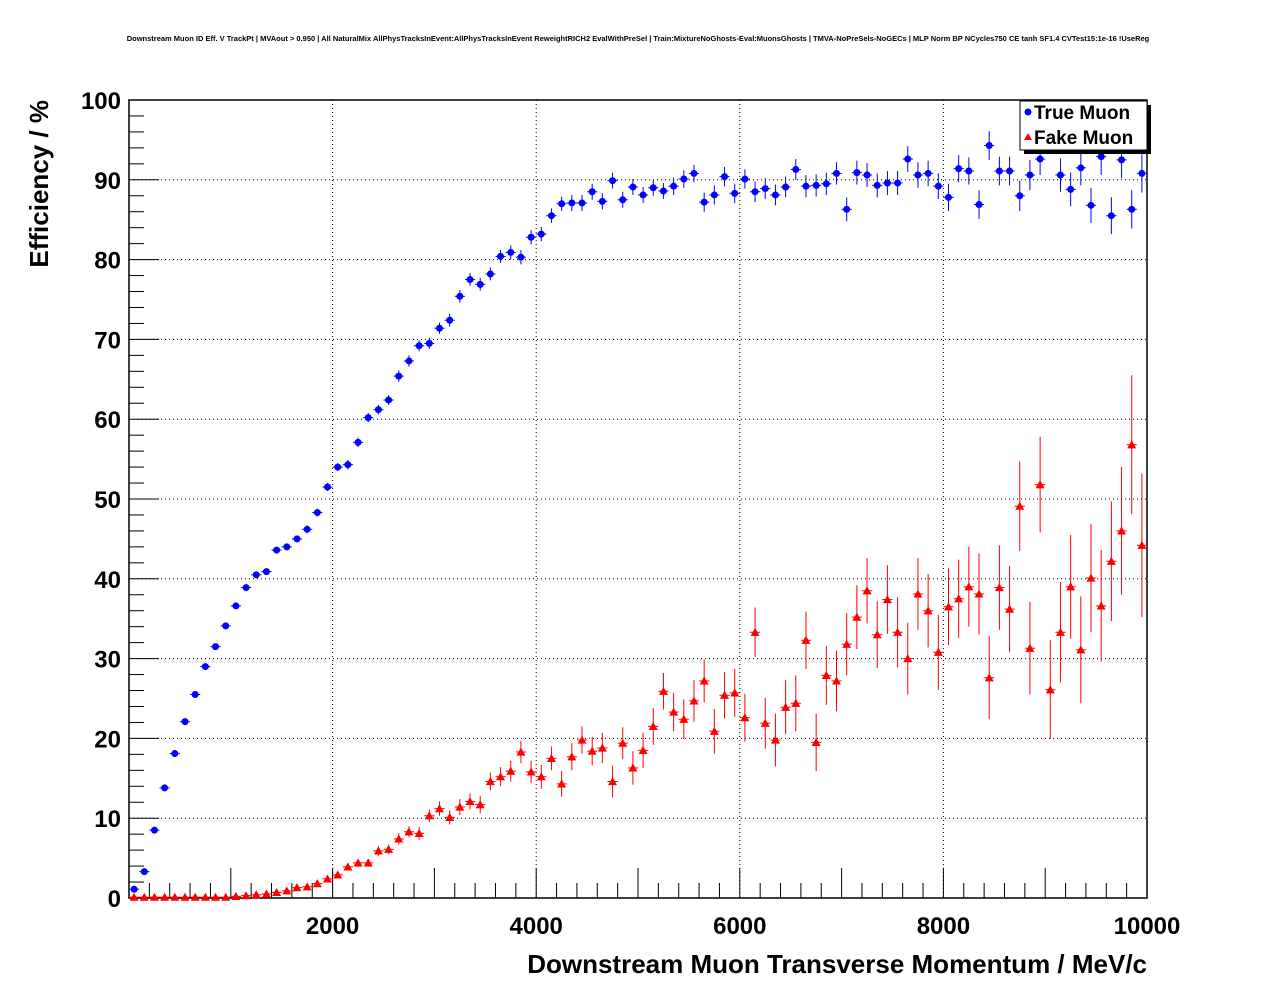  What do you see at coordinates (1083, 125) in the screenshot?
I see `legend-box` at bounding box center [1083, 125].